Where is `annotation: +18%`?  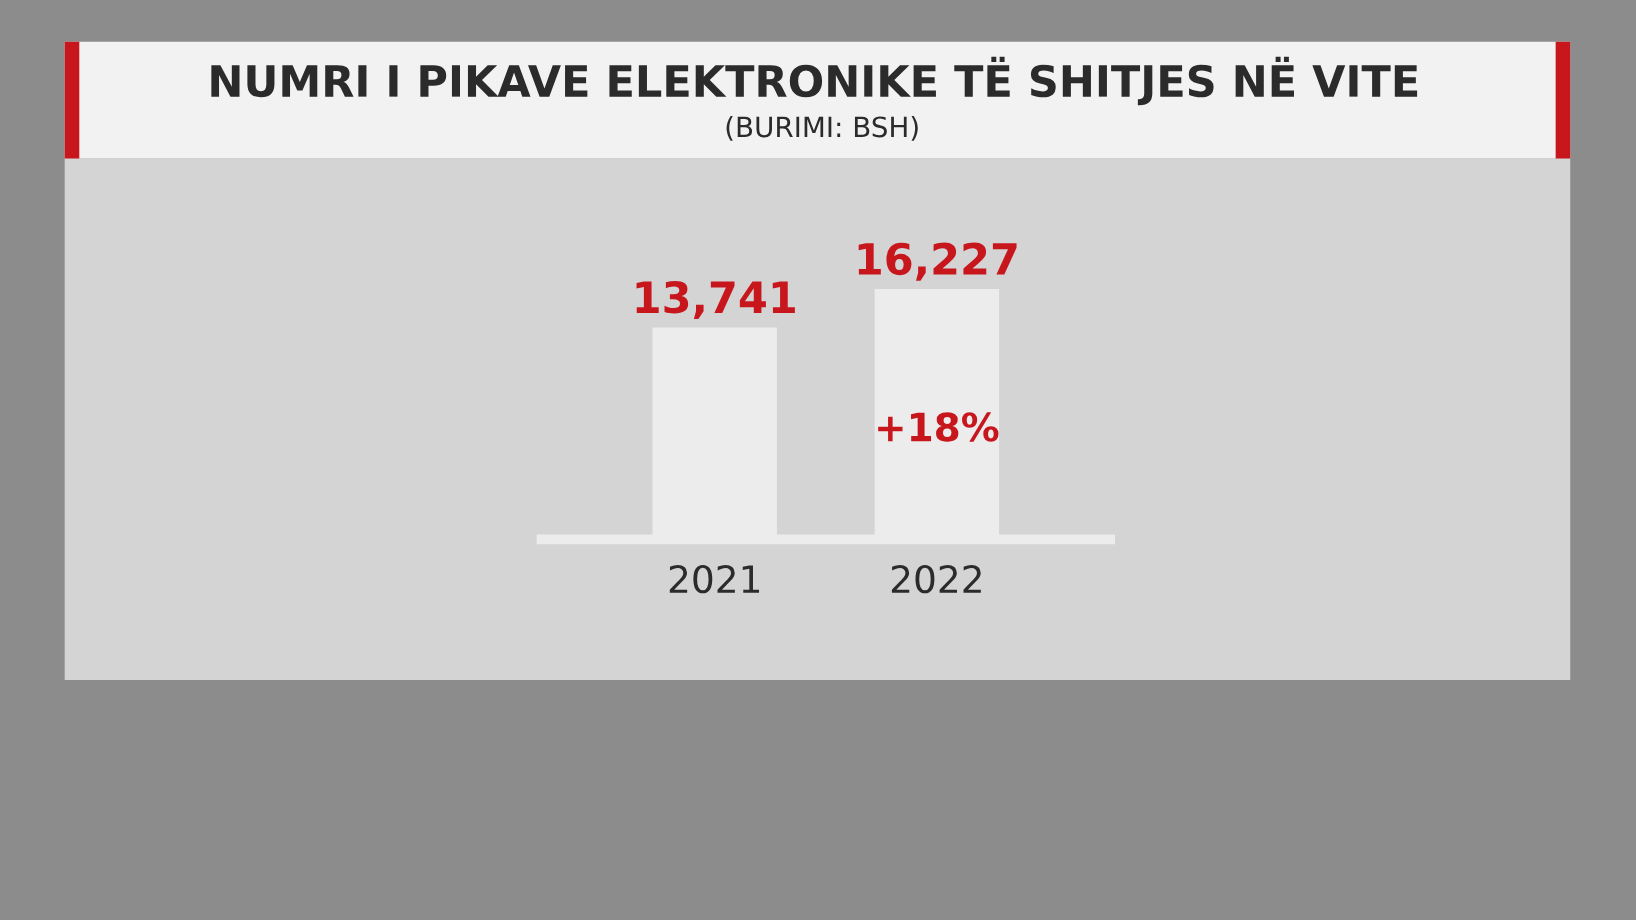
annotation: +18% is located at coordinates (938, 427).